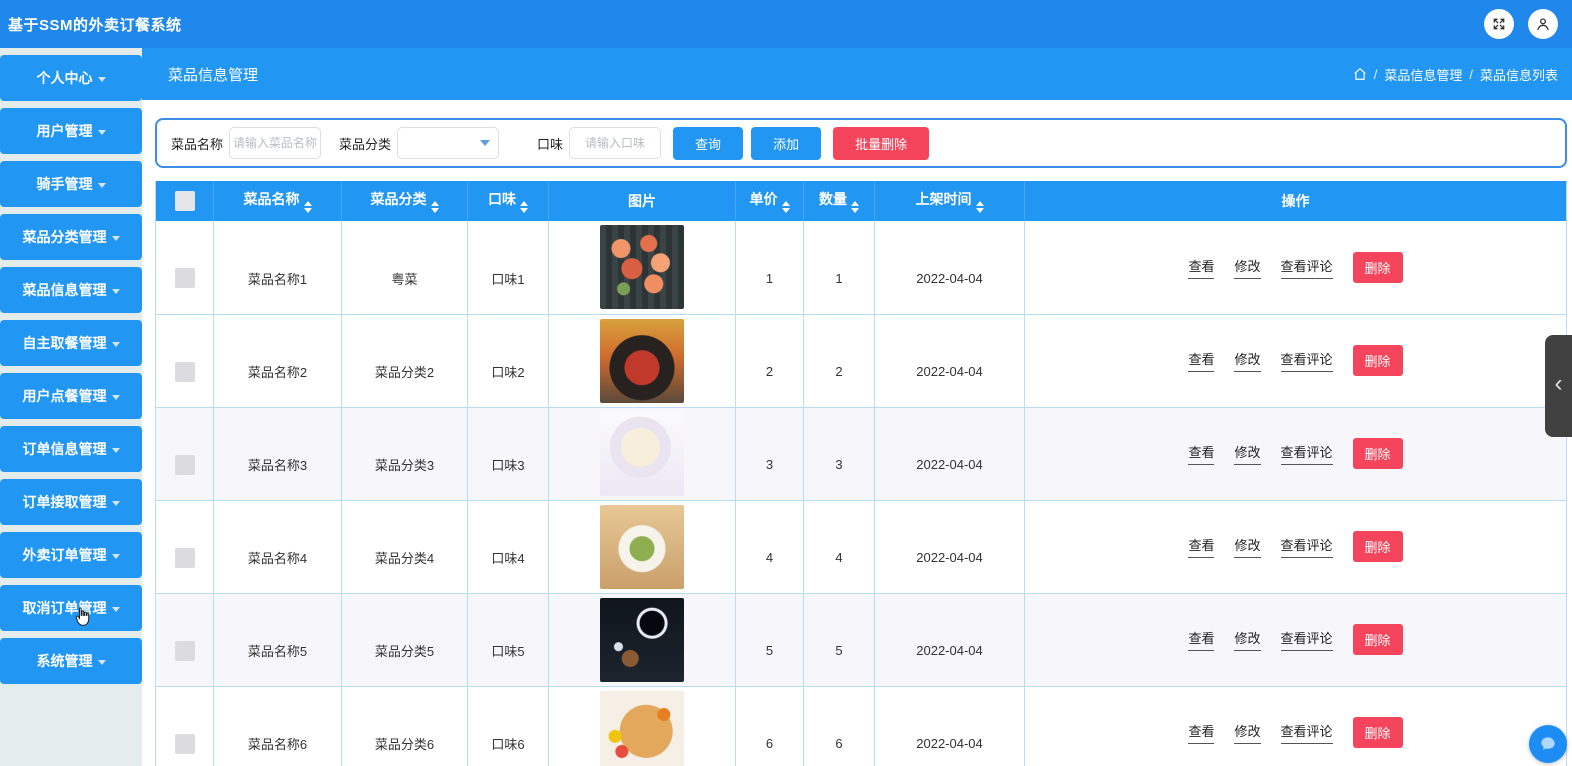 This screenshot has width=1572, height=766. Describe the element at coordinates (769, 557) in the screenshot. I see `dish-price: 4` at that location.